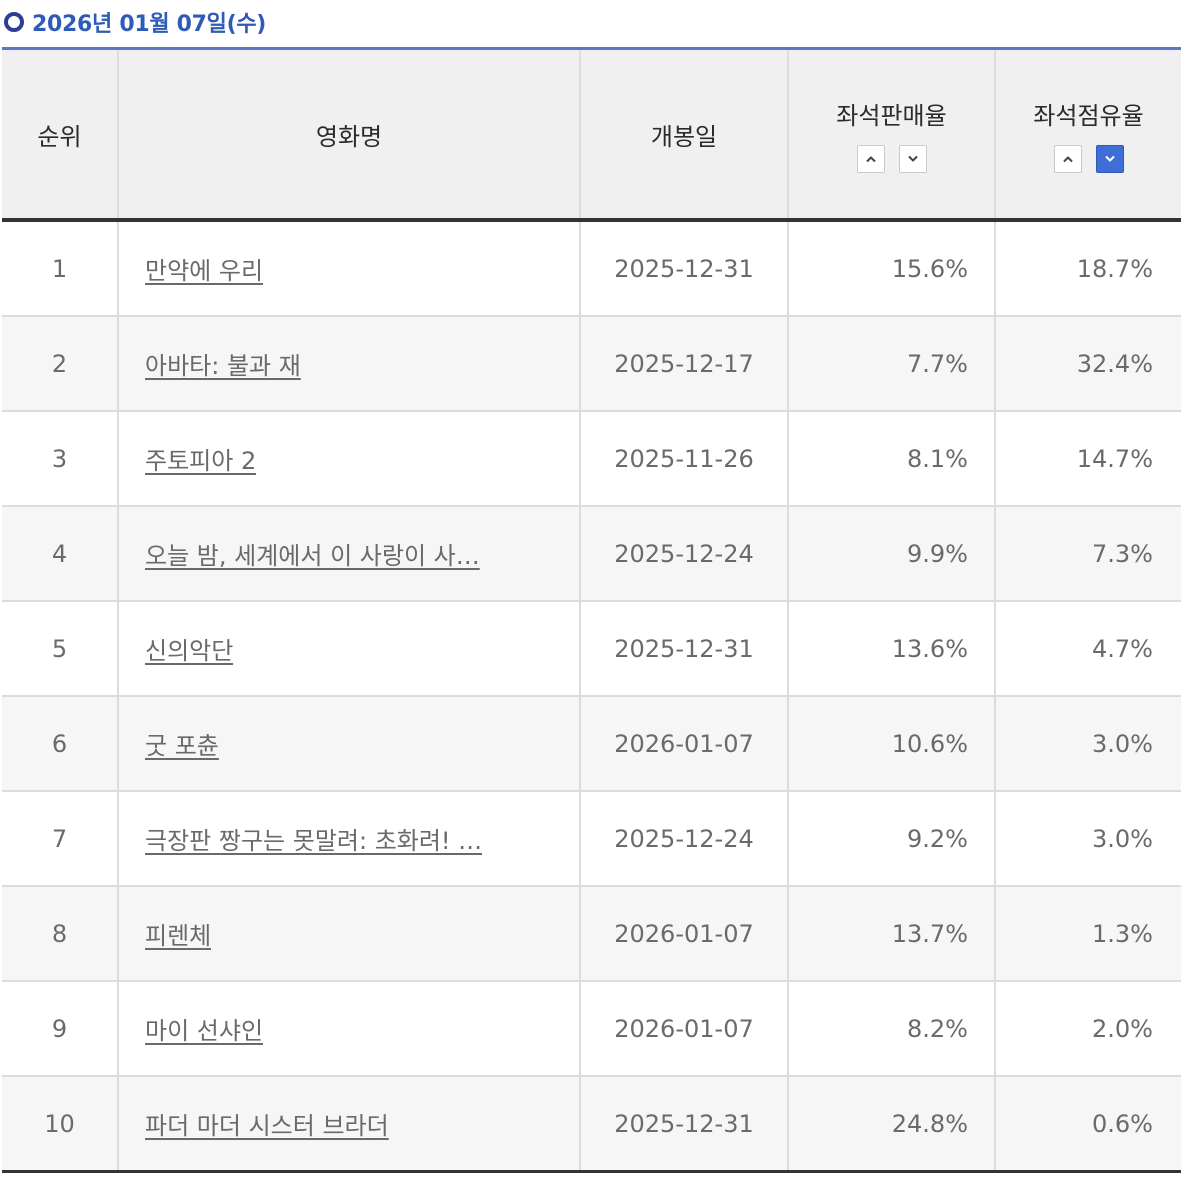  Describe the element at coordinates (60, 268) in the screenshot. I see `rank-cell: 1` at that location.